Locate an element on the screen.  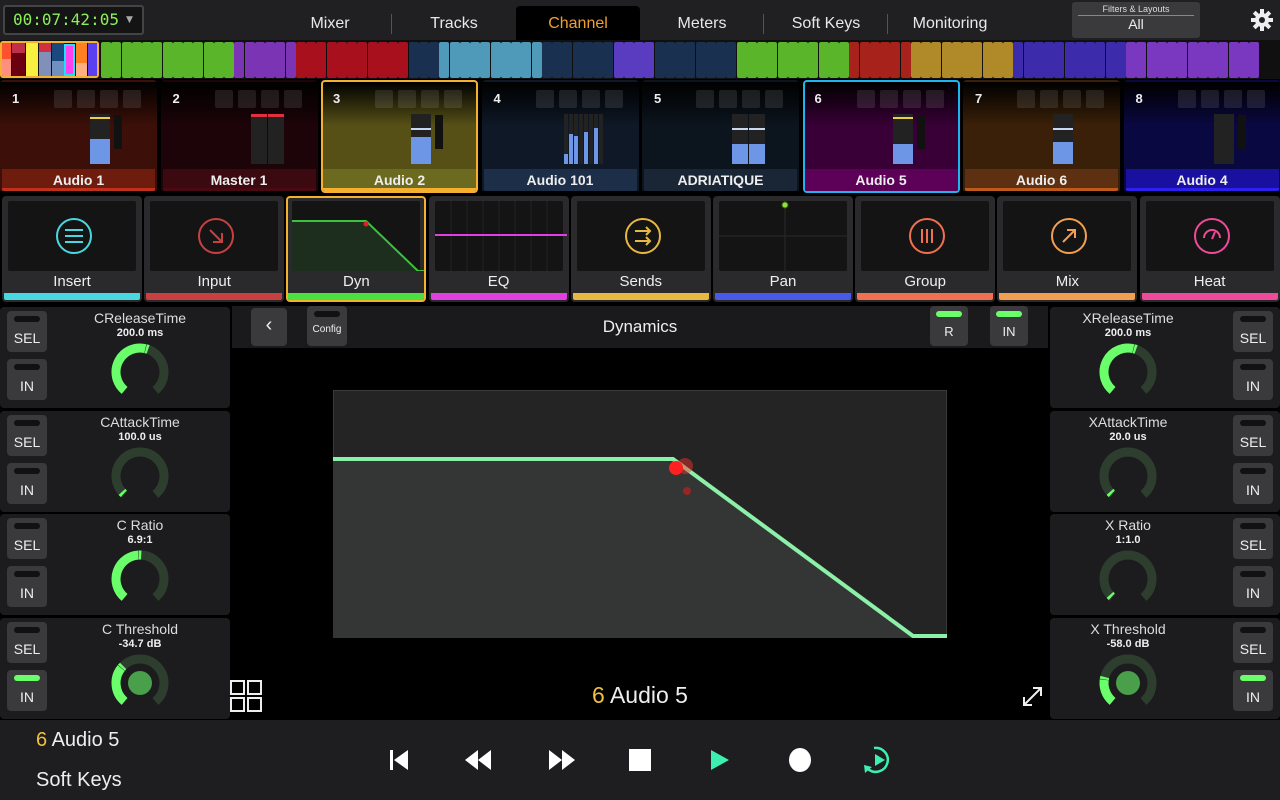
back-button: ‹ is located at coordinates (269, 327).